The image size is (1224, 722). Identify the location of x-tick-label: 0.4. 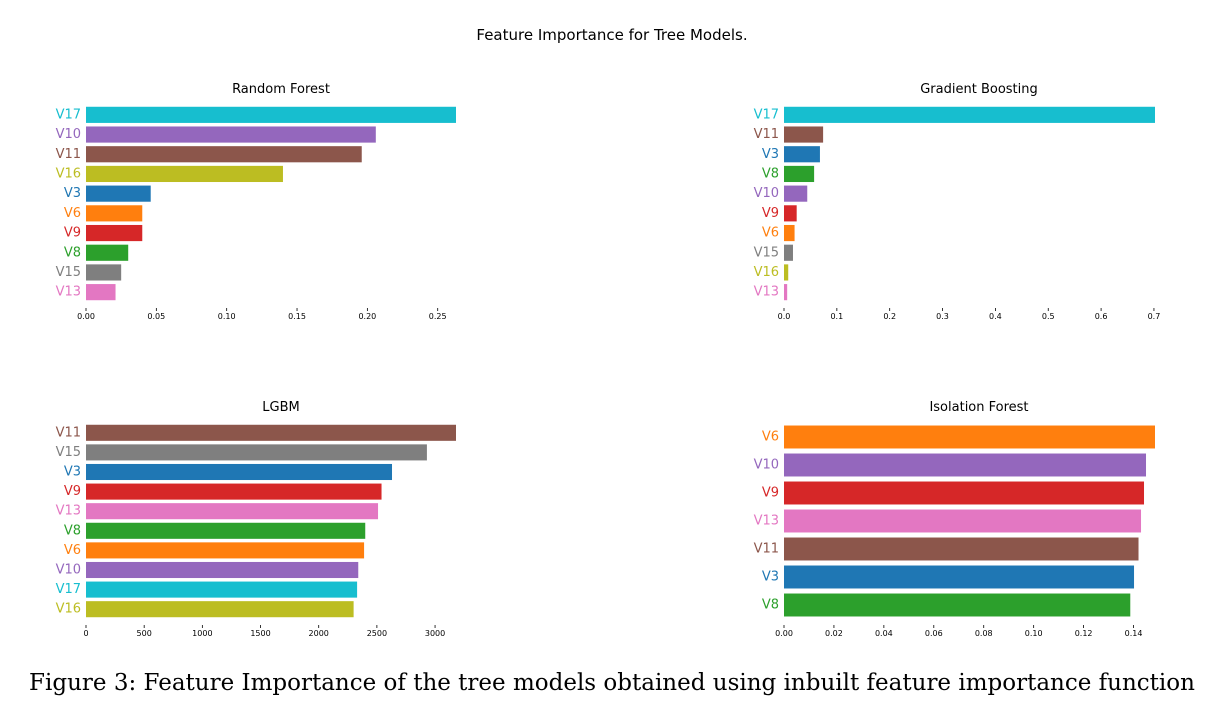
(995, 316).